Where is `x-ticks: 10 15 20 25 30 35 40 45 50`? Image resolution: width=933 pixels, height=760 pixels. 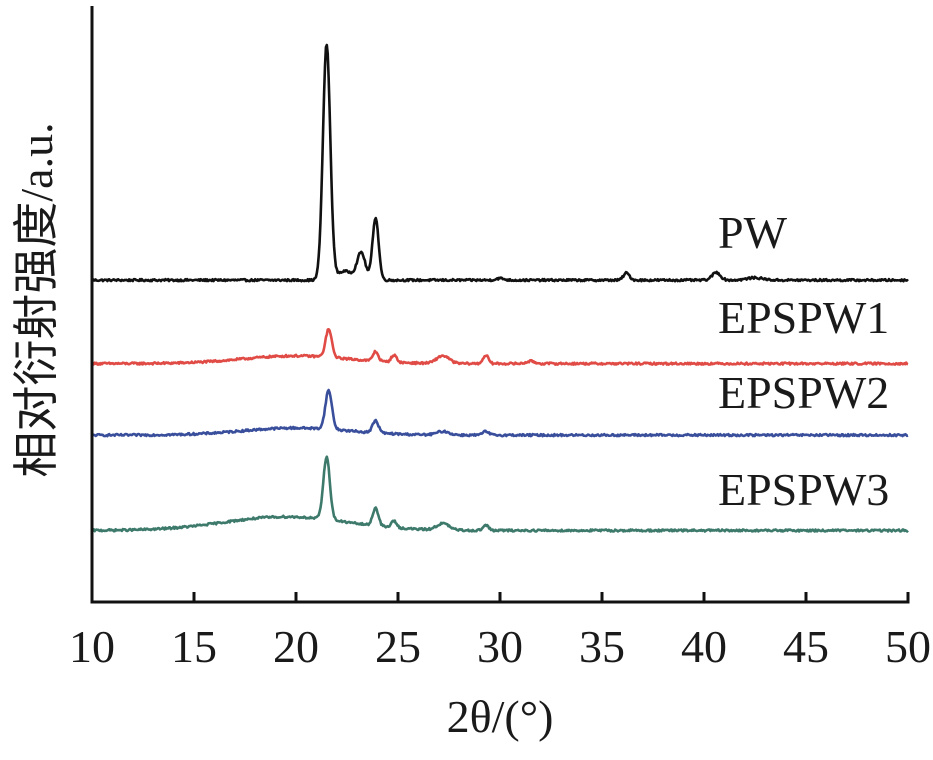
x-ticks: 10 15 20 25 30 35 40 45 50 is located at coordinates (500, 632).